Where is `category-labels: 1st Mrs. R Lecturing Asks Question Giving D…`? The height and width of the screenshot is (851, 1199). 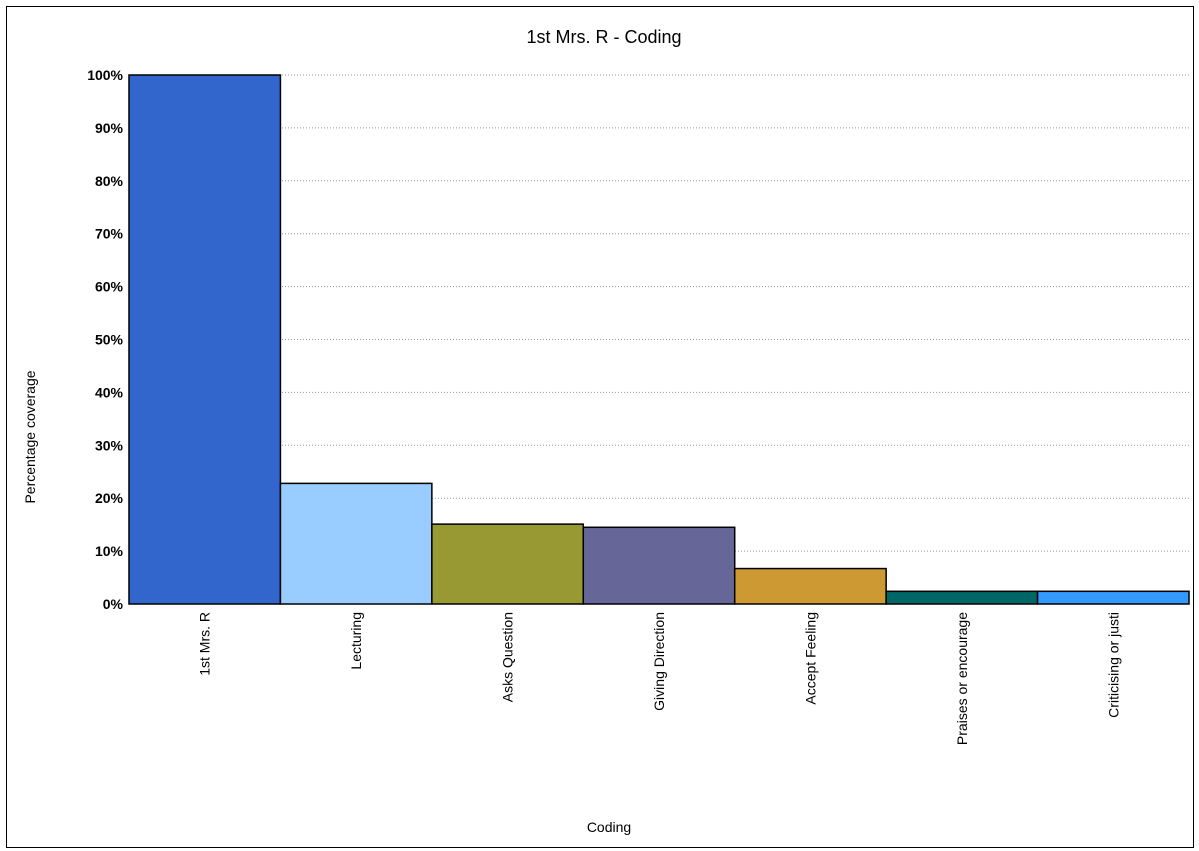
category-labels: 1st Mrs. R Lecturing Asks Question Giving D… is located at coordinates (659, 678).